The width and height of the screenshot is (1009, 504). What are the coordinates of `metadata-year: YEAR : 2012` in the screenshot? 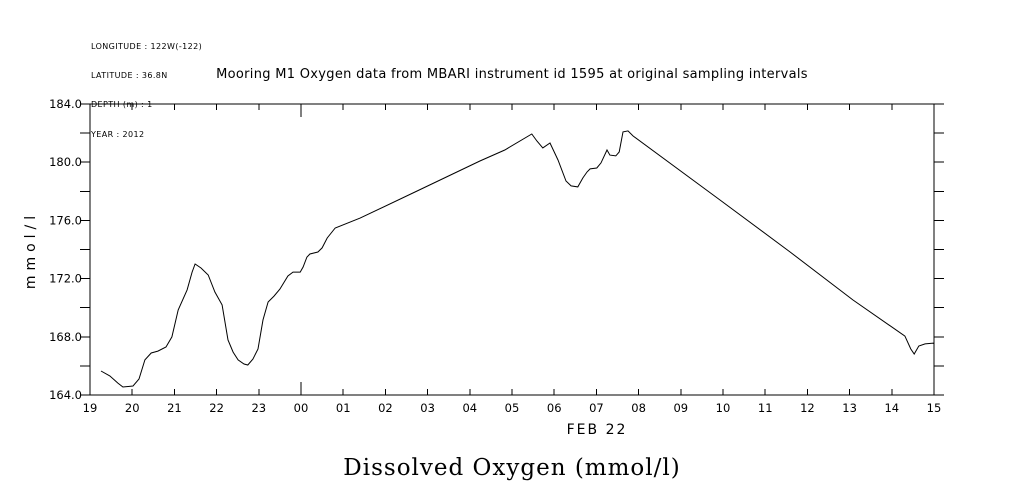 It's located at (118, 134).